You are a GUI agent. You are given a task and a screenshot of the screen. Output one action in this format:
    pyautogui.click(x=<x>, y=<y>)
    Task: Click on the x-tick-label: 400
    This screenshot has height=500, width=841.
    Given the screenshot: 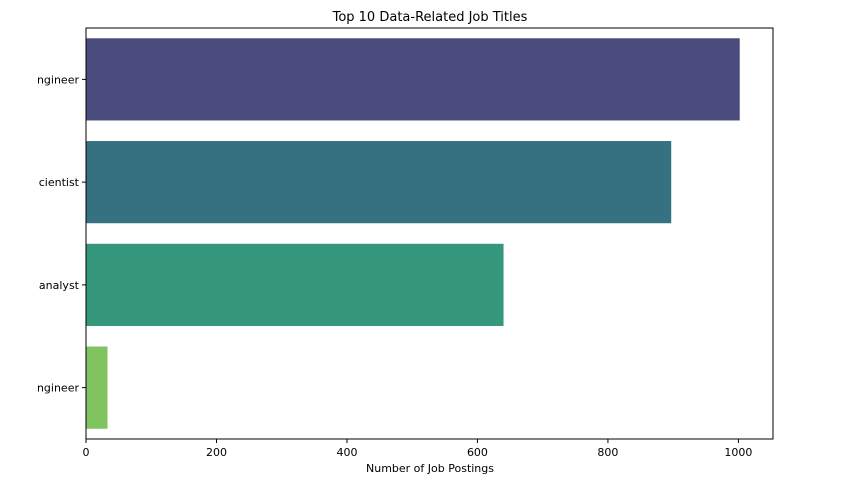 What is the action you would take?
    pyautogui.click(x=346, y=452)
    